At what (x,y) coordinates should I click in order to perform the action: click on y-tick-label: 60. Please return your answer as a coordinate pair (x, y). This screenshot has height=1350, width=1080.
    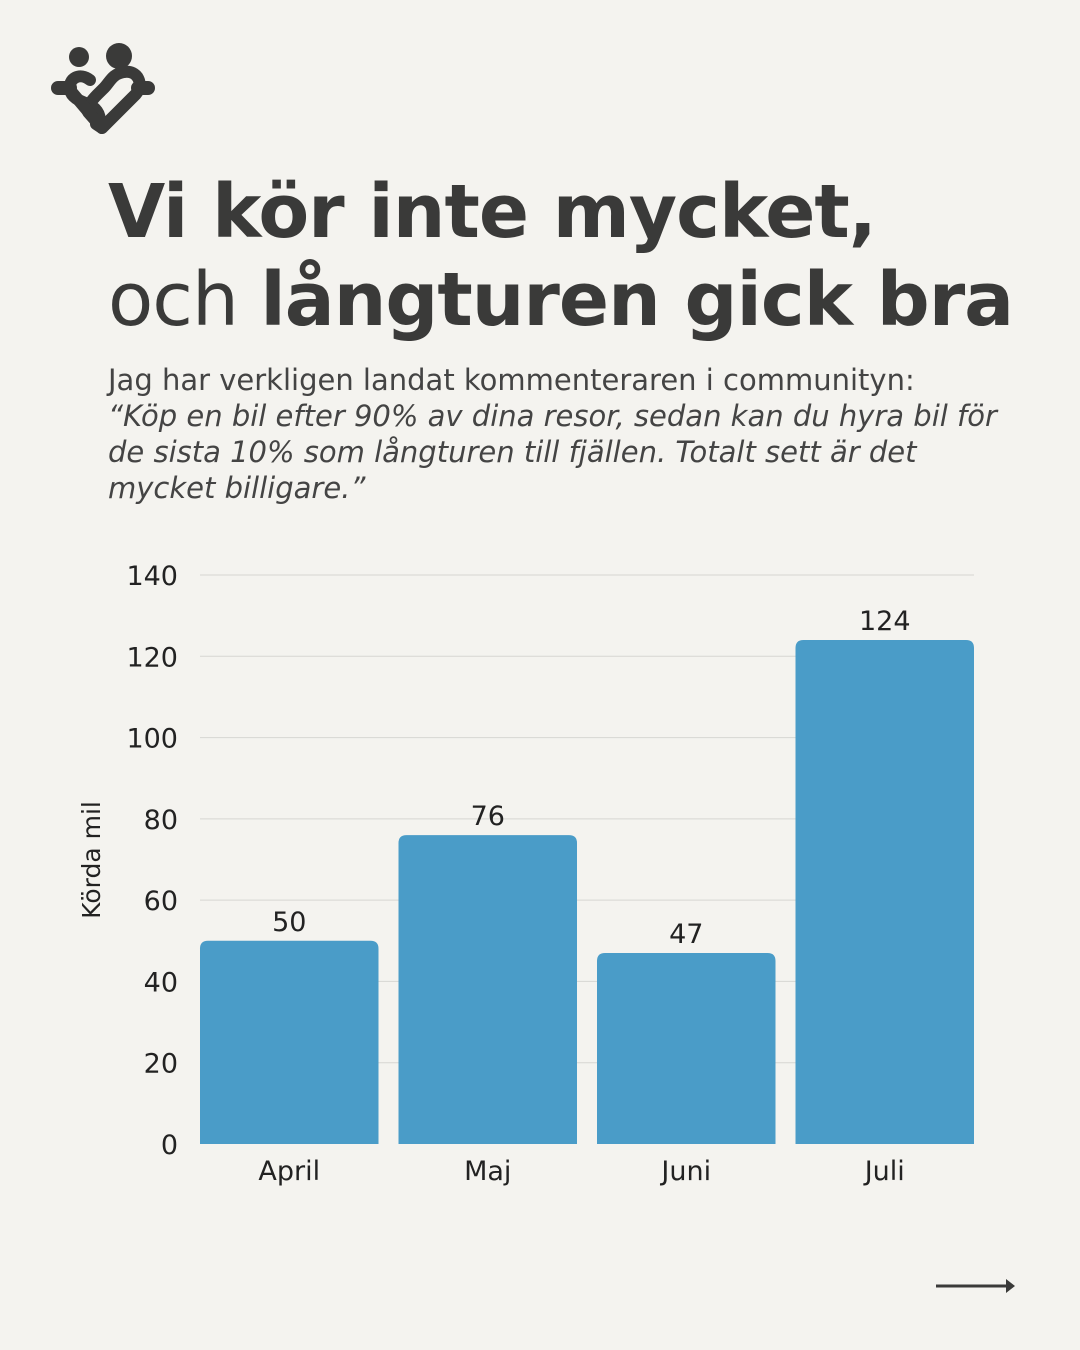
    Looking at the image, I should click on (161, 901).